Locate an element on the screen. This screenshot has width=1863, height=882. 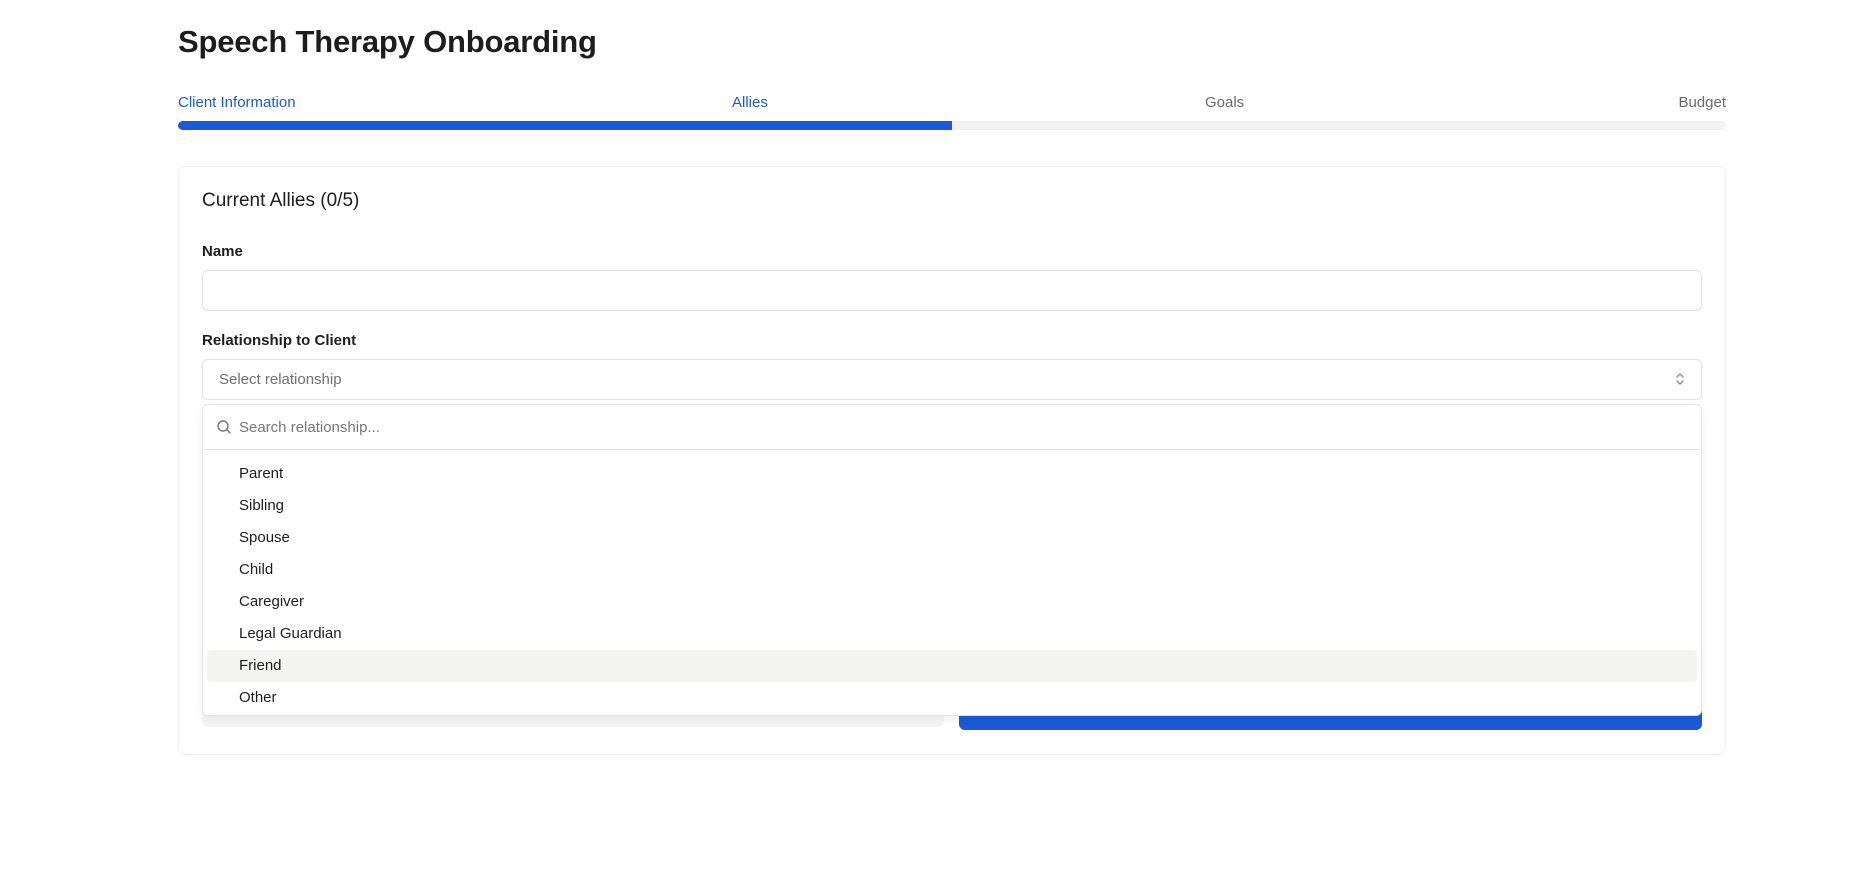
progress-fill is located at coordinates (565, 125).